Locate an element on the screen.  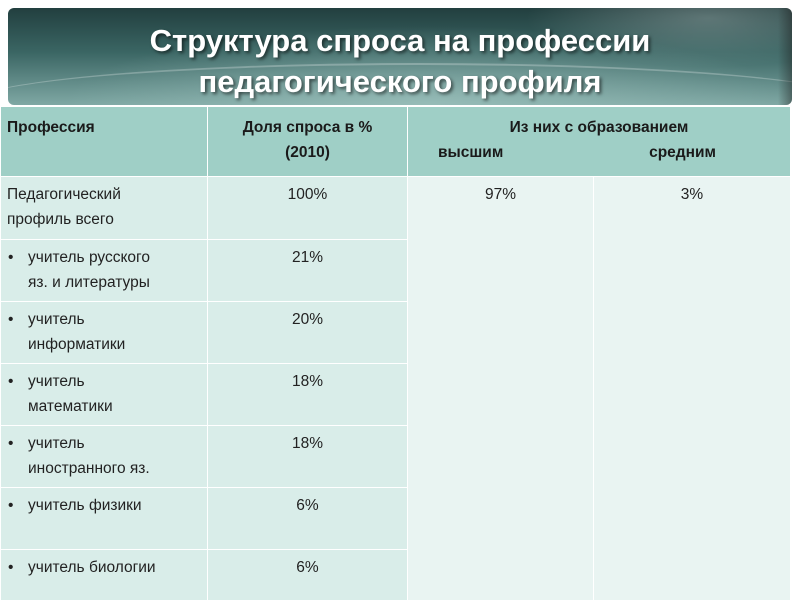
table-row: • учитель математики 18% is located at coordinates (395, 394).